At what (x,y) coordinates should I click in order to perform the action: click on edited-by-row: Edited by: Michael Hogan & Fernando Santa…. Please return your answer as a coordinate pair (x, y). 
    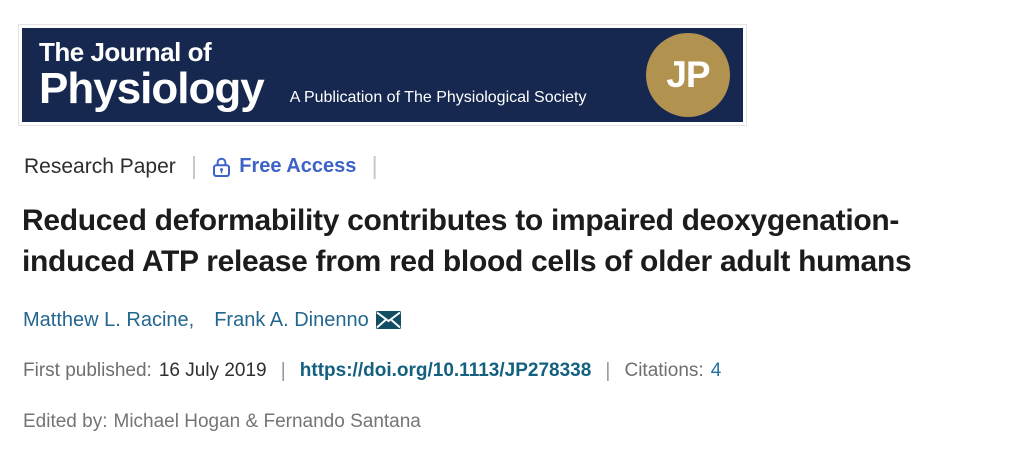
    Looking at the image, I should click on (523, 422).